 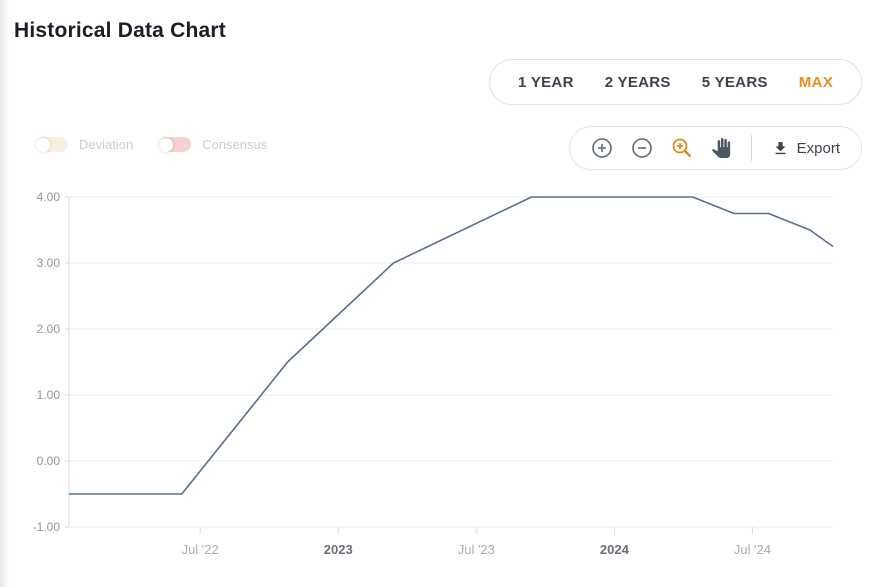 I want to click on legend-label-consensus: Consensus, so click(x=235, y=144).